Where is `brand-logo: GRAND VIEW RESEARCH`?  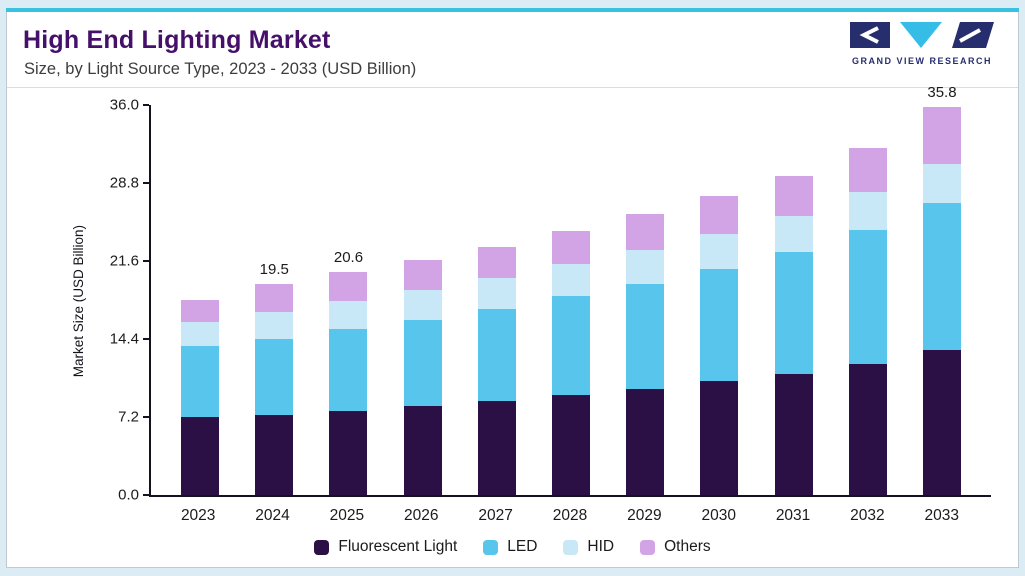
brand-logo: GRAND VIEW RESEARCH is located at coordinates (922, 44).